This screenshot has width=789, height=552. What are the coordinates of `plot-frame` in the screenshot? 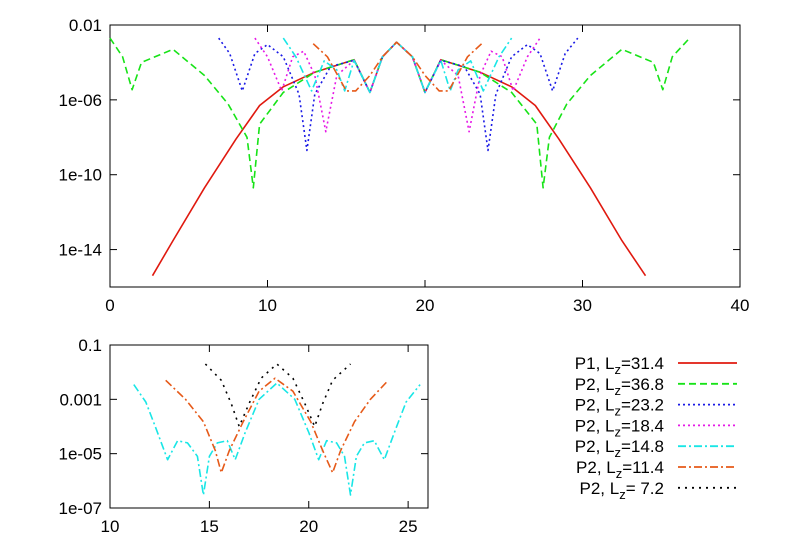 It's located at (269, 426).